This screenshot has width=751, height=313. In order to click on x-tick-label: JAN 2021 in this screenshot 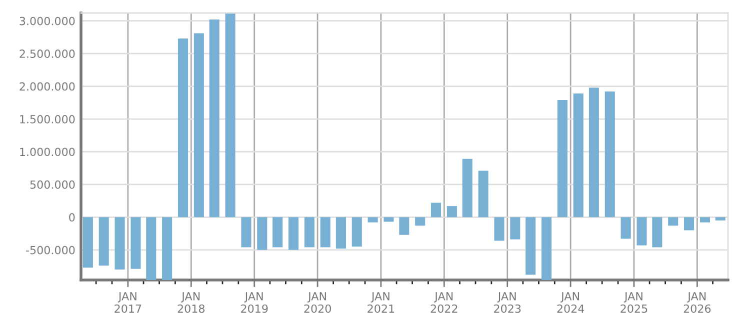, I will do `click(381, 302)`.